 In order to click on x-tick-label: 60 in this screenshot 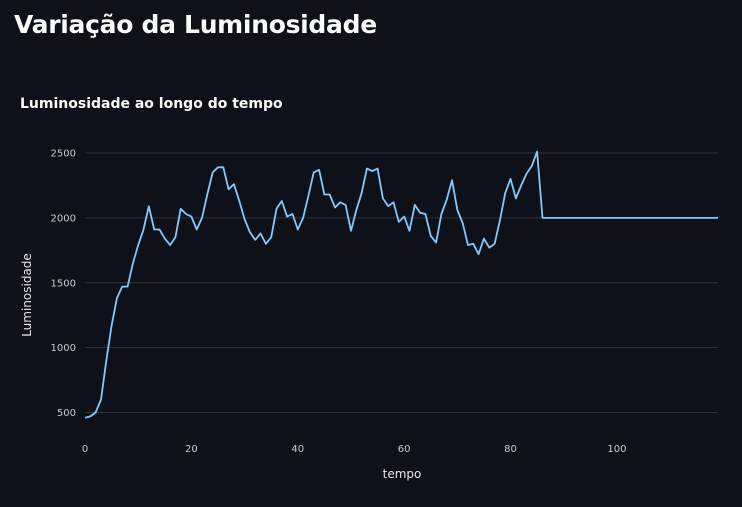, I will do `click(404, 449)`.